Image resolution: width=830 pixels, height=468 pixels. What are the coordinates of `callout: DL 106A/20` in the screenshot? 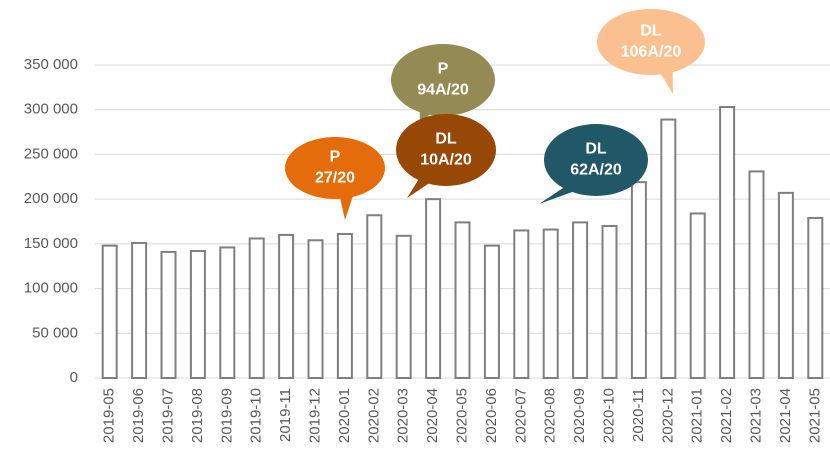 It's located at (651, 51).